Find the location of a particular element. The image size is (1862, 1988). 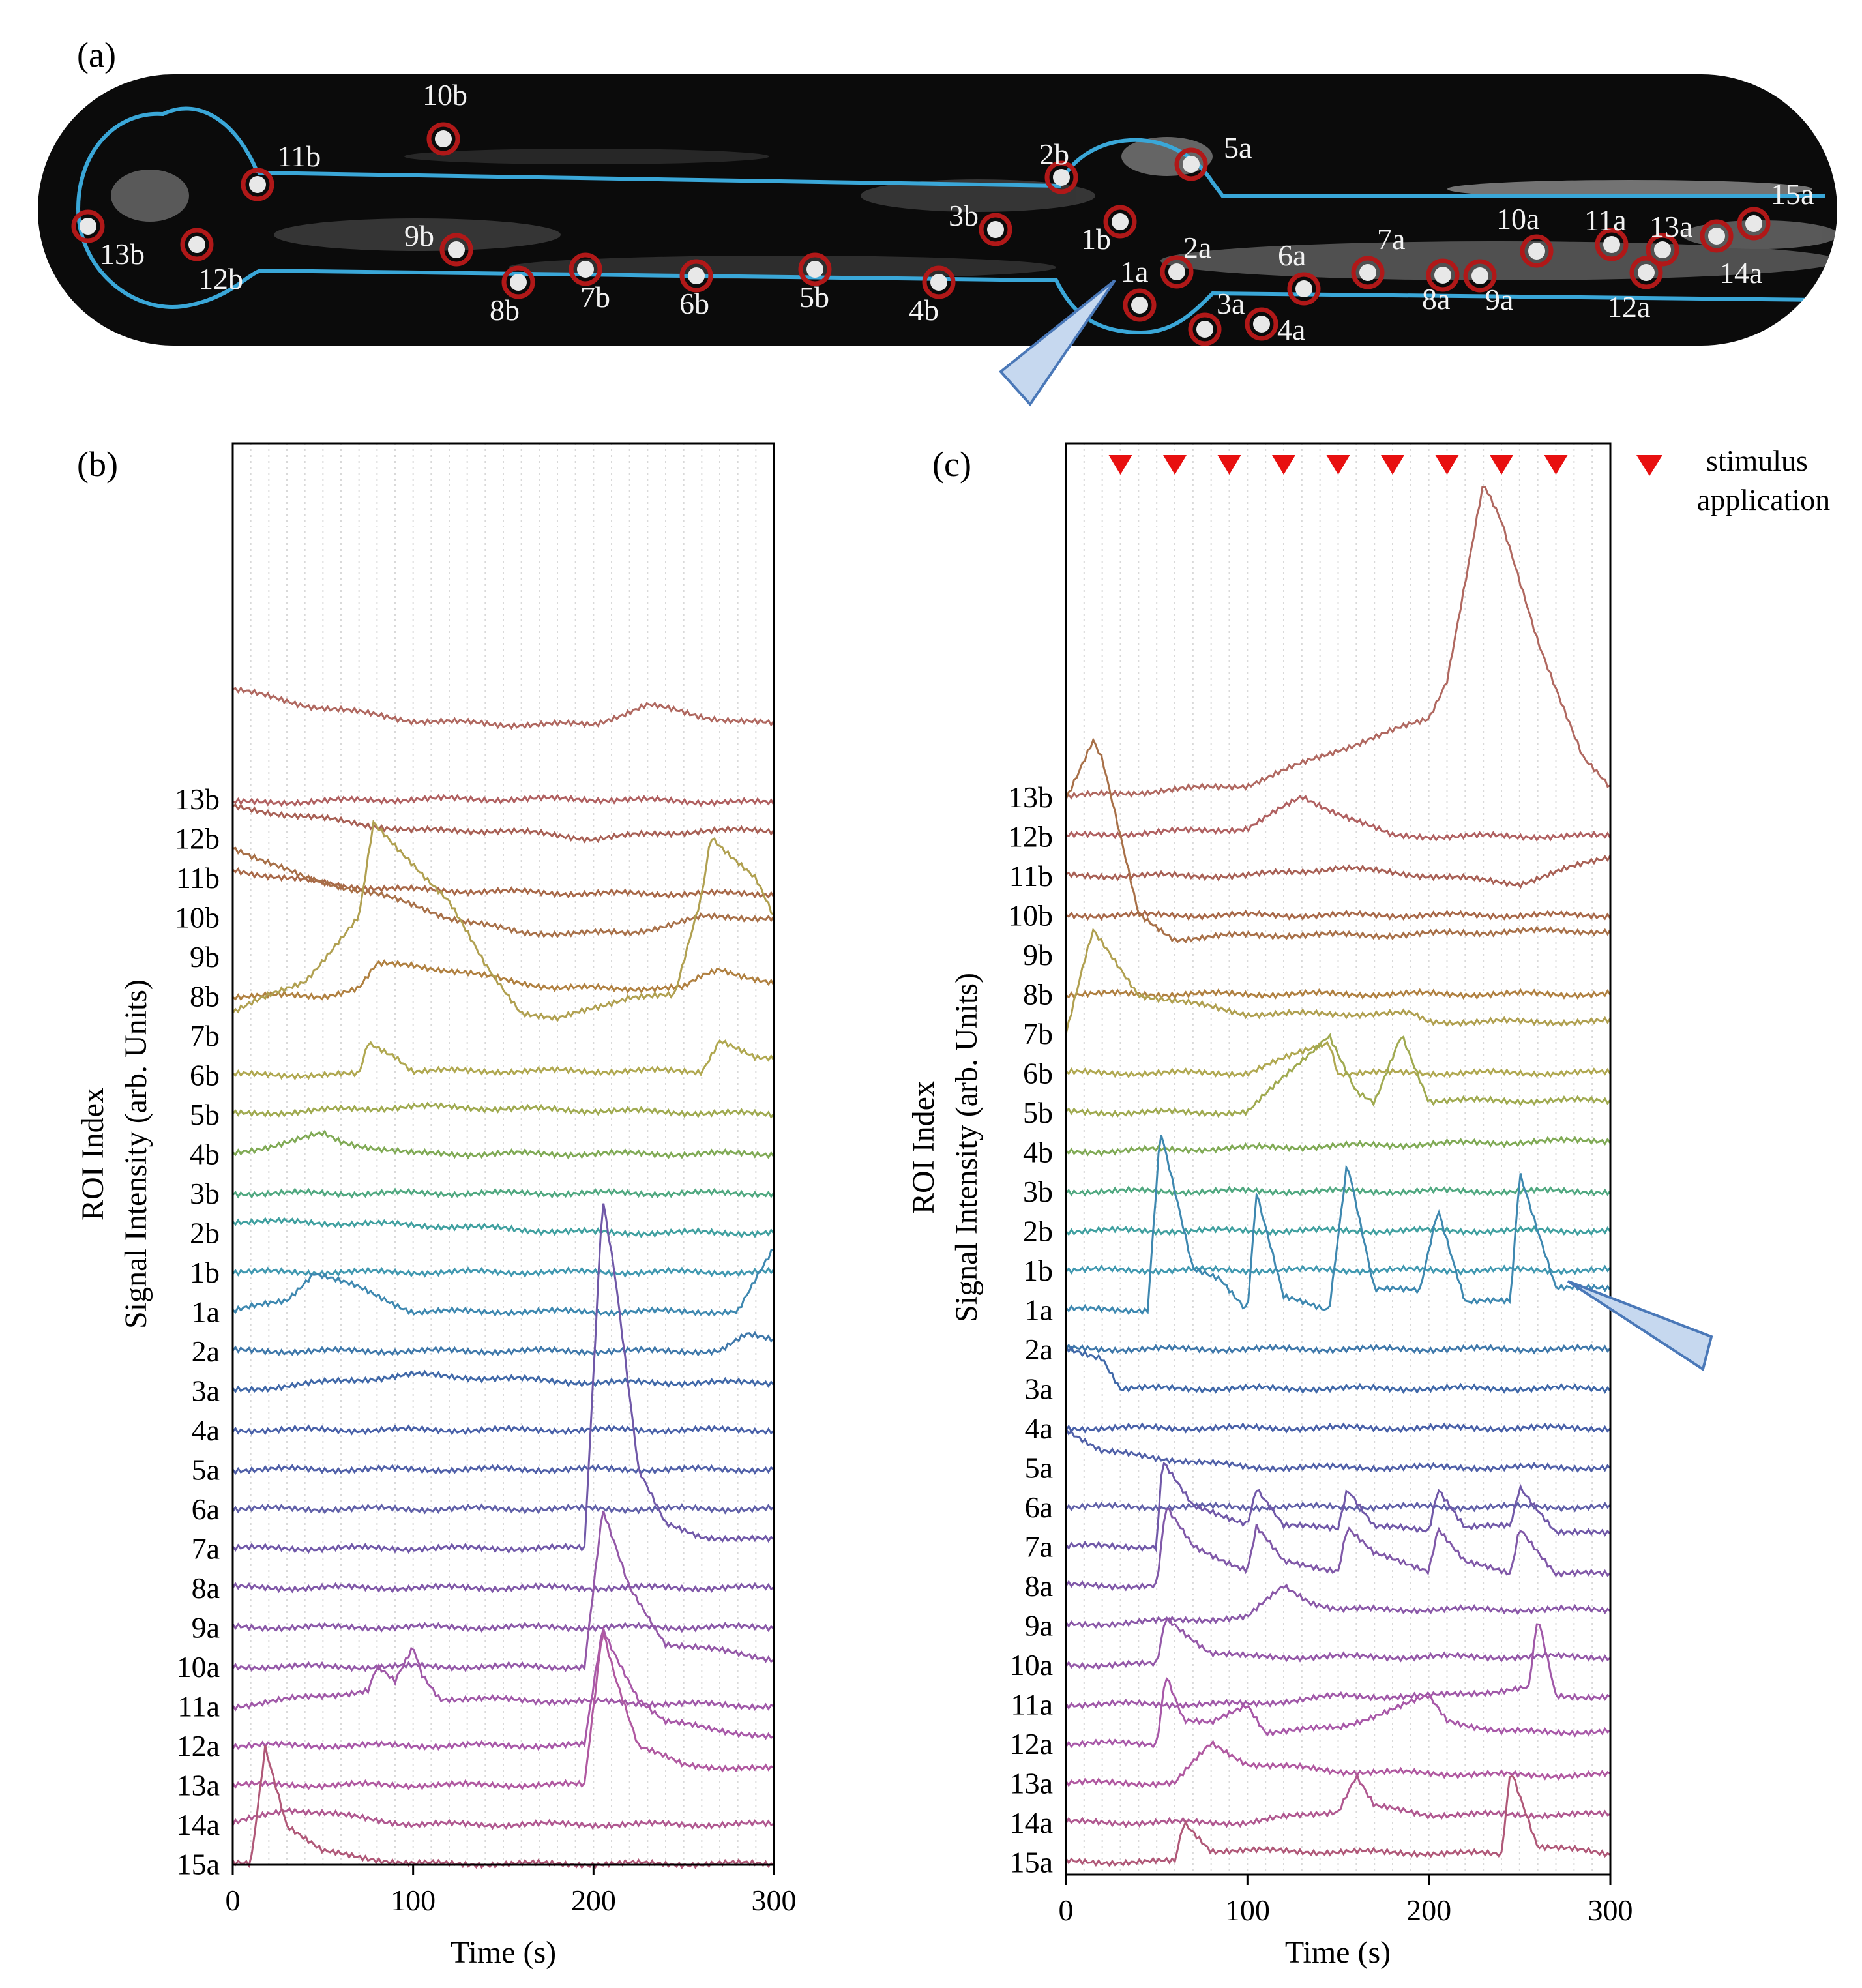

xticks-b: 0 100 200 300 is located at coordinates (511, 1891).